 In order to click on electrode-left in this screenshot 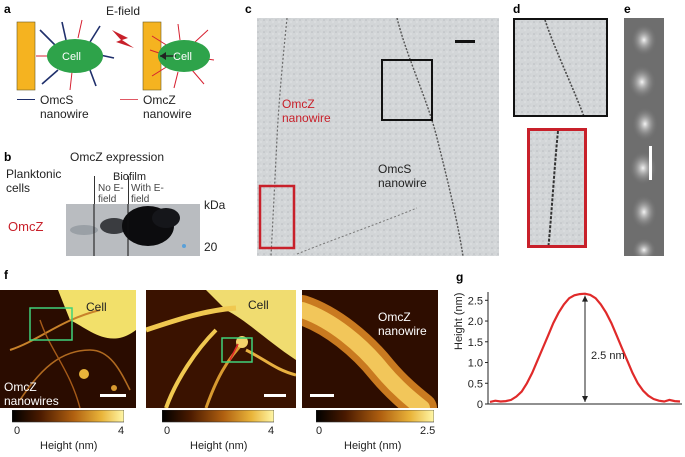, I will do `click(26, 56)`.